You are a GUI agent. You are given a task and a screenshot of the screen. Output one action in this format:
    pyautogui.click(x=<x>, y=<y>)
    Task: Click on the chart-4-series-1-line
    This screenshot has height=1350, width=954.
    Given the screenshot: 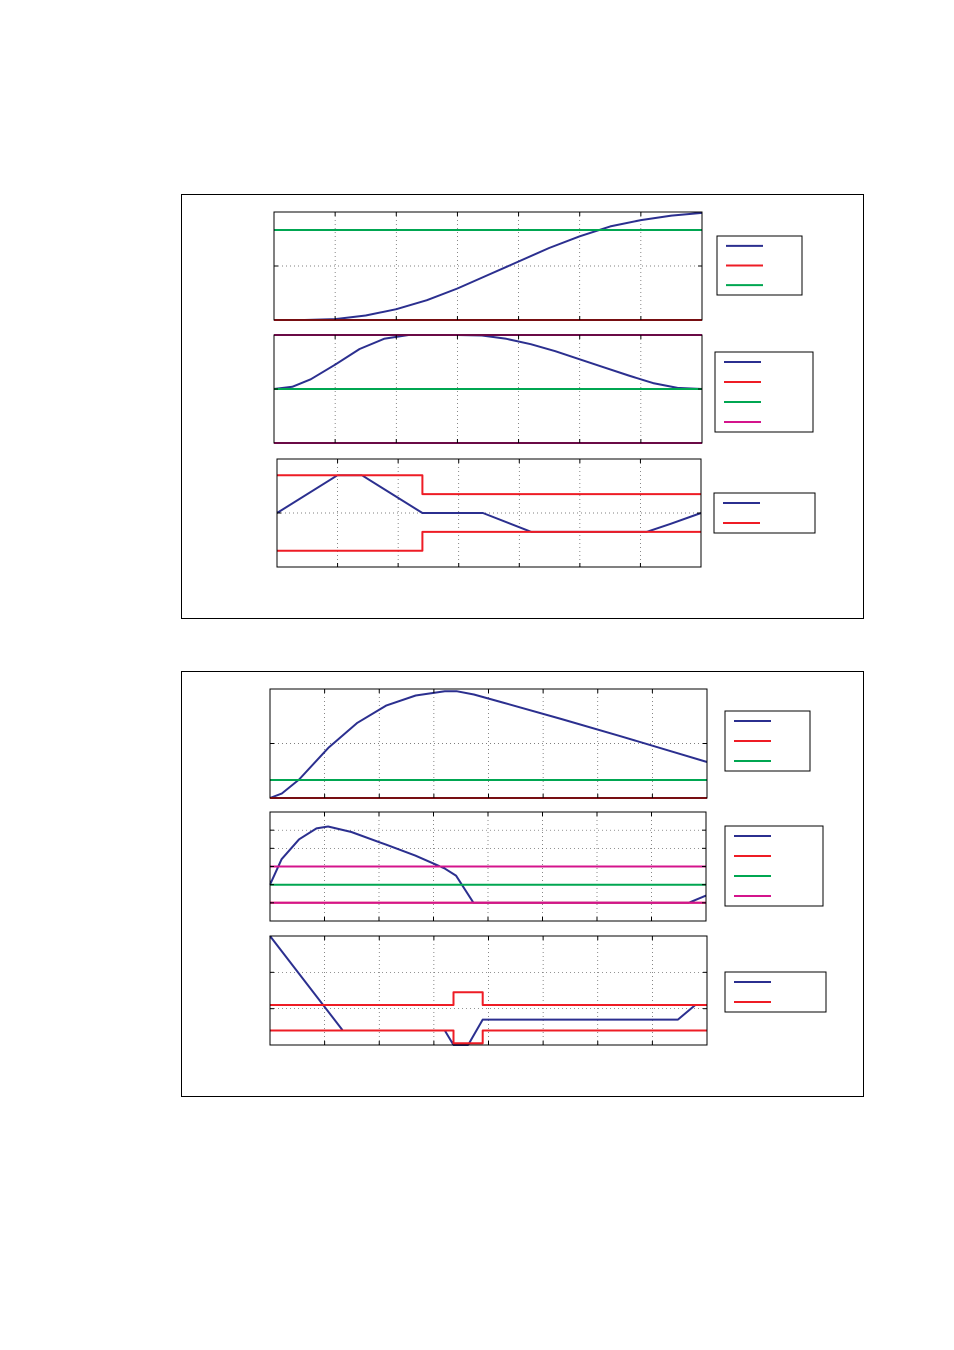 What is the action you would take?
    pyautogui.click(x=488, y=744)
    